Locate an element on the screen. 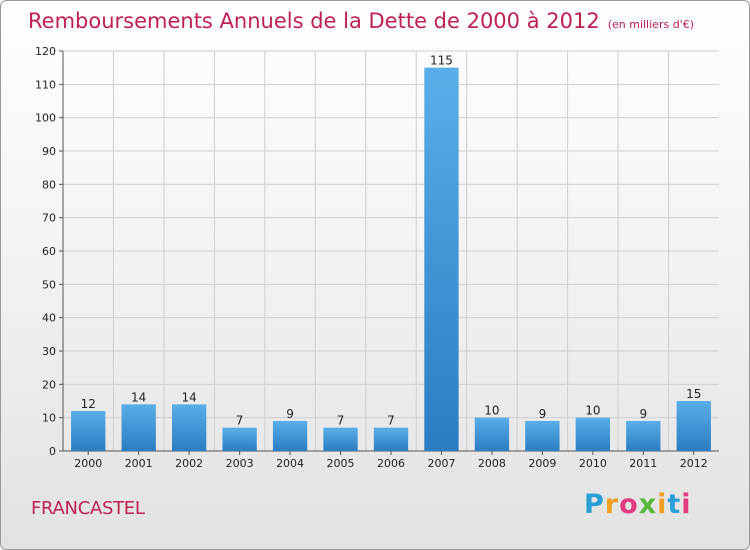 The height and width of the screenshot is (550, 750). bar-2012 is located at coordinates (693, 426).